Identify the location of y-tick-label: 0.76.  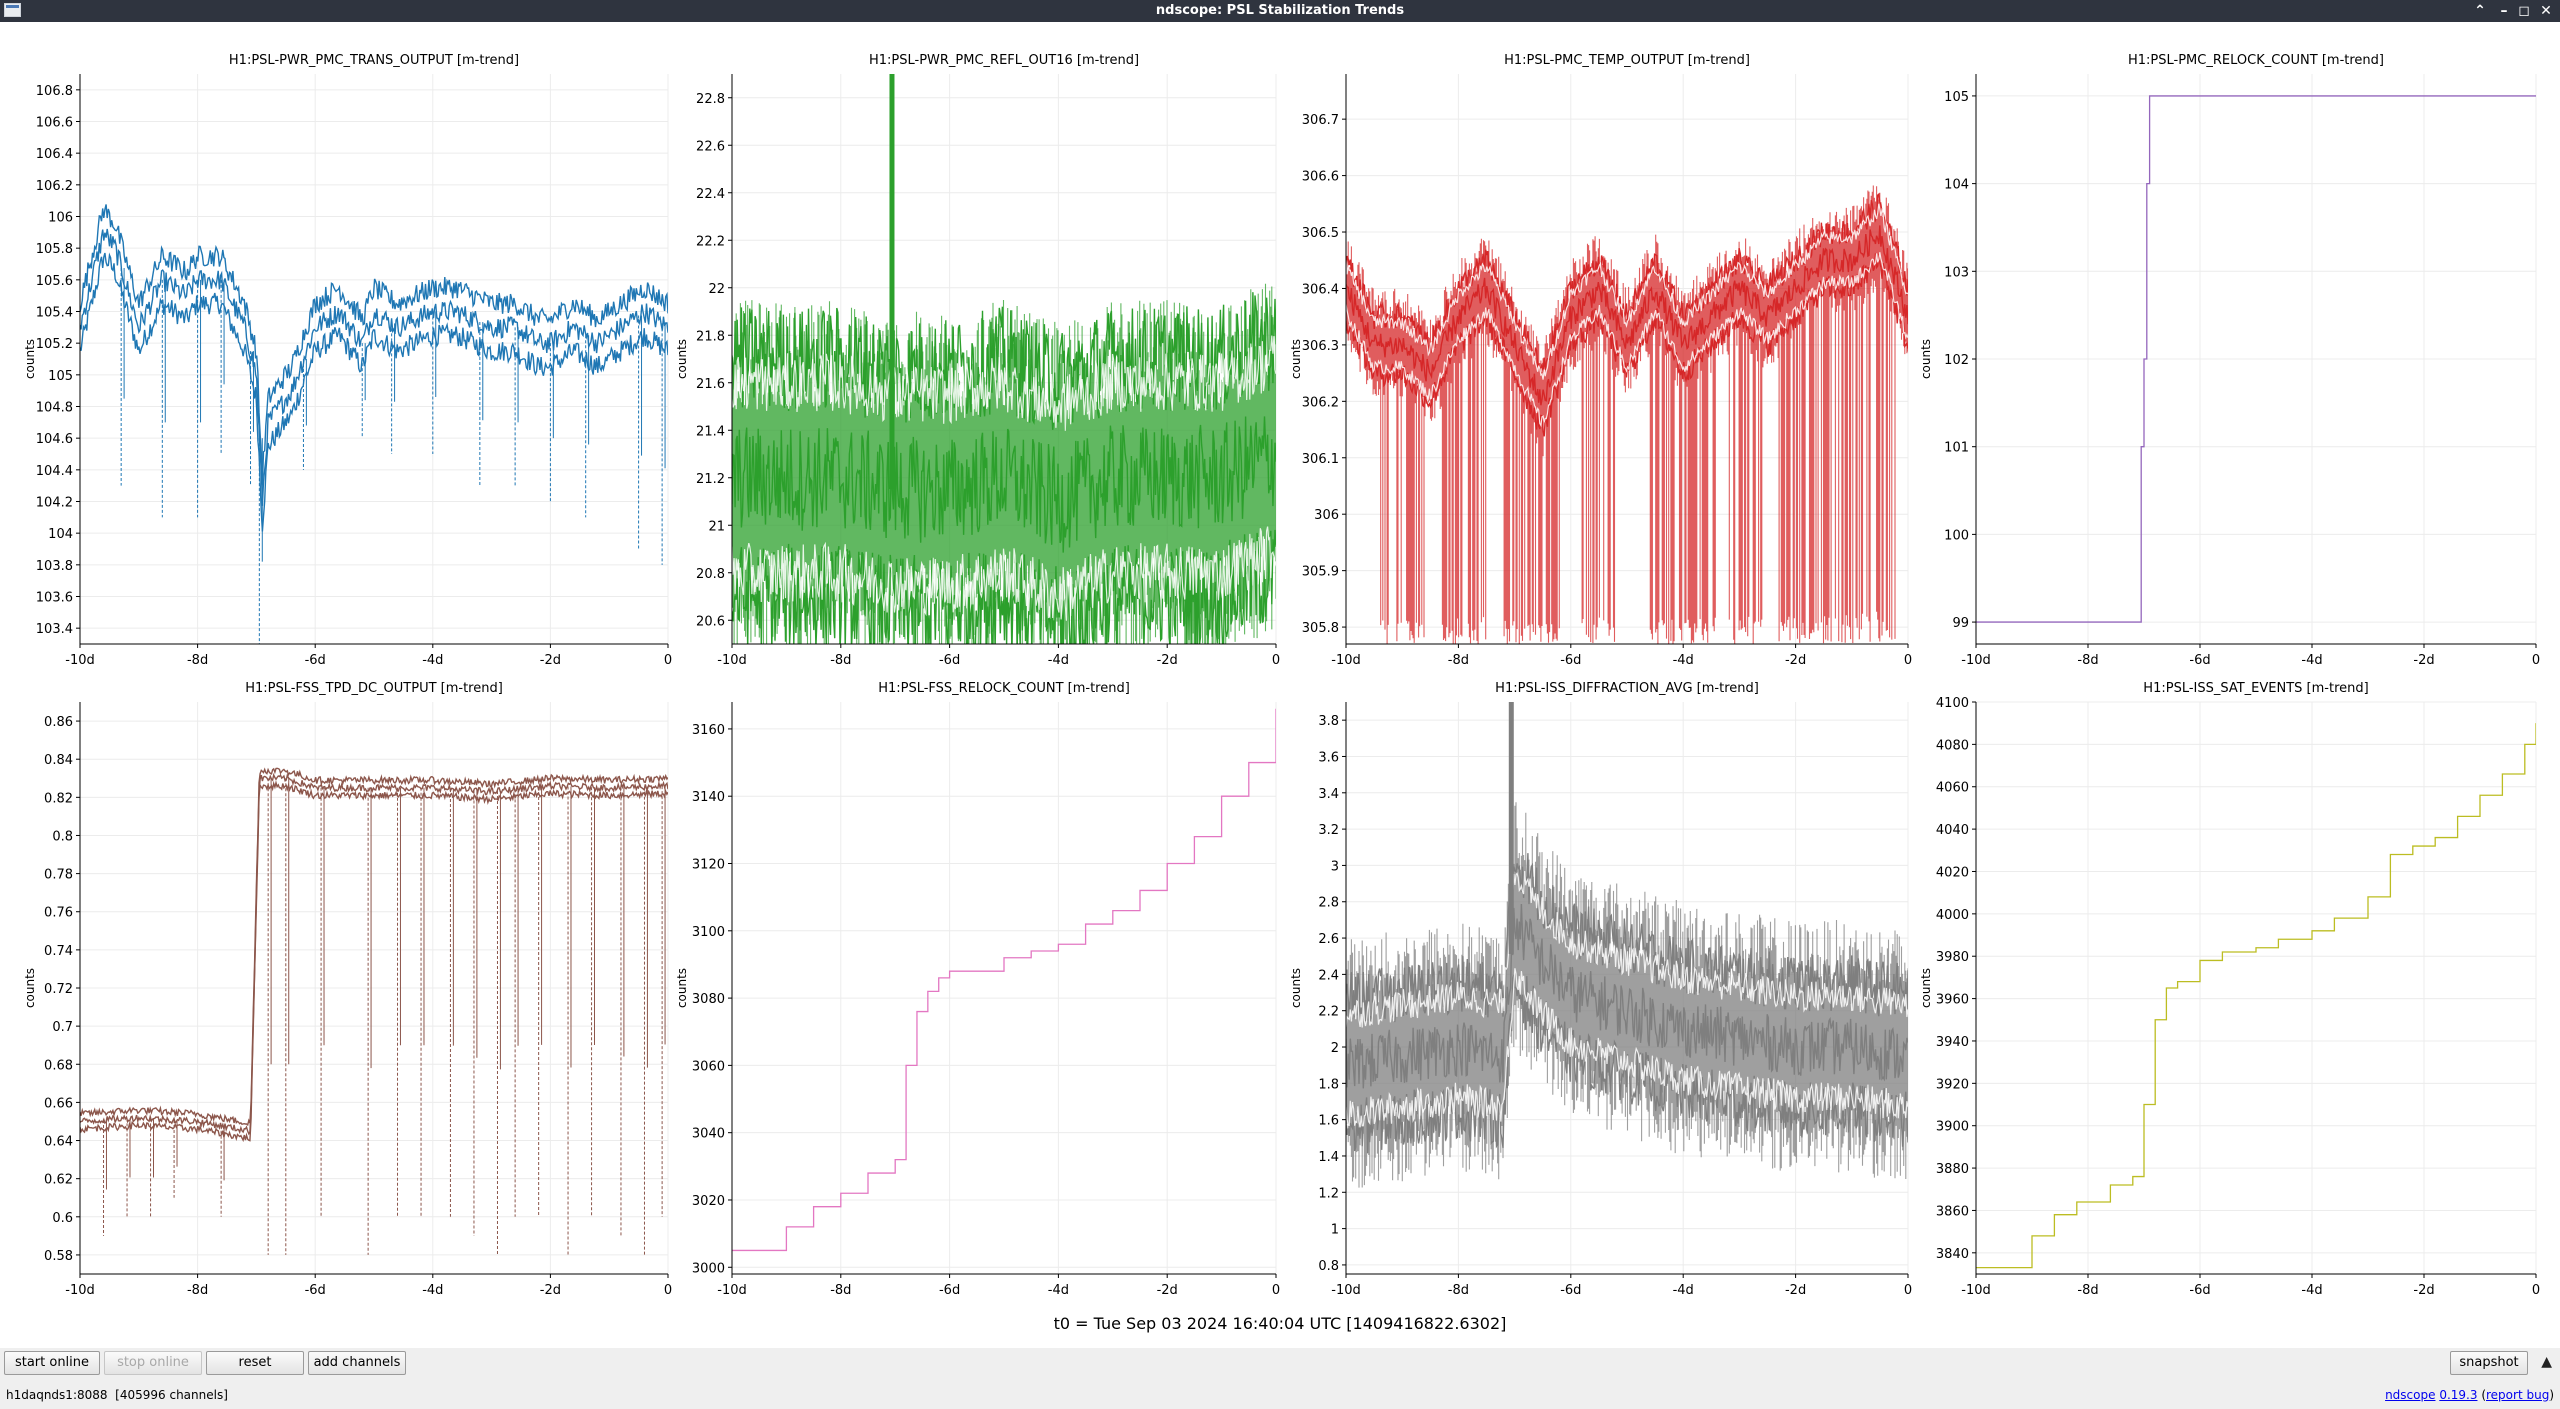
(58, 913).